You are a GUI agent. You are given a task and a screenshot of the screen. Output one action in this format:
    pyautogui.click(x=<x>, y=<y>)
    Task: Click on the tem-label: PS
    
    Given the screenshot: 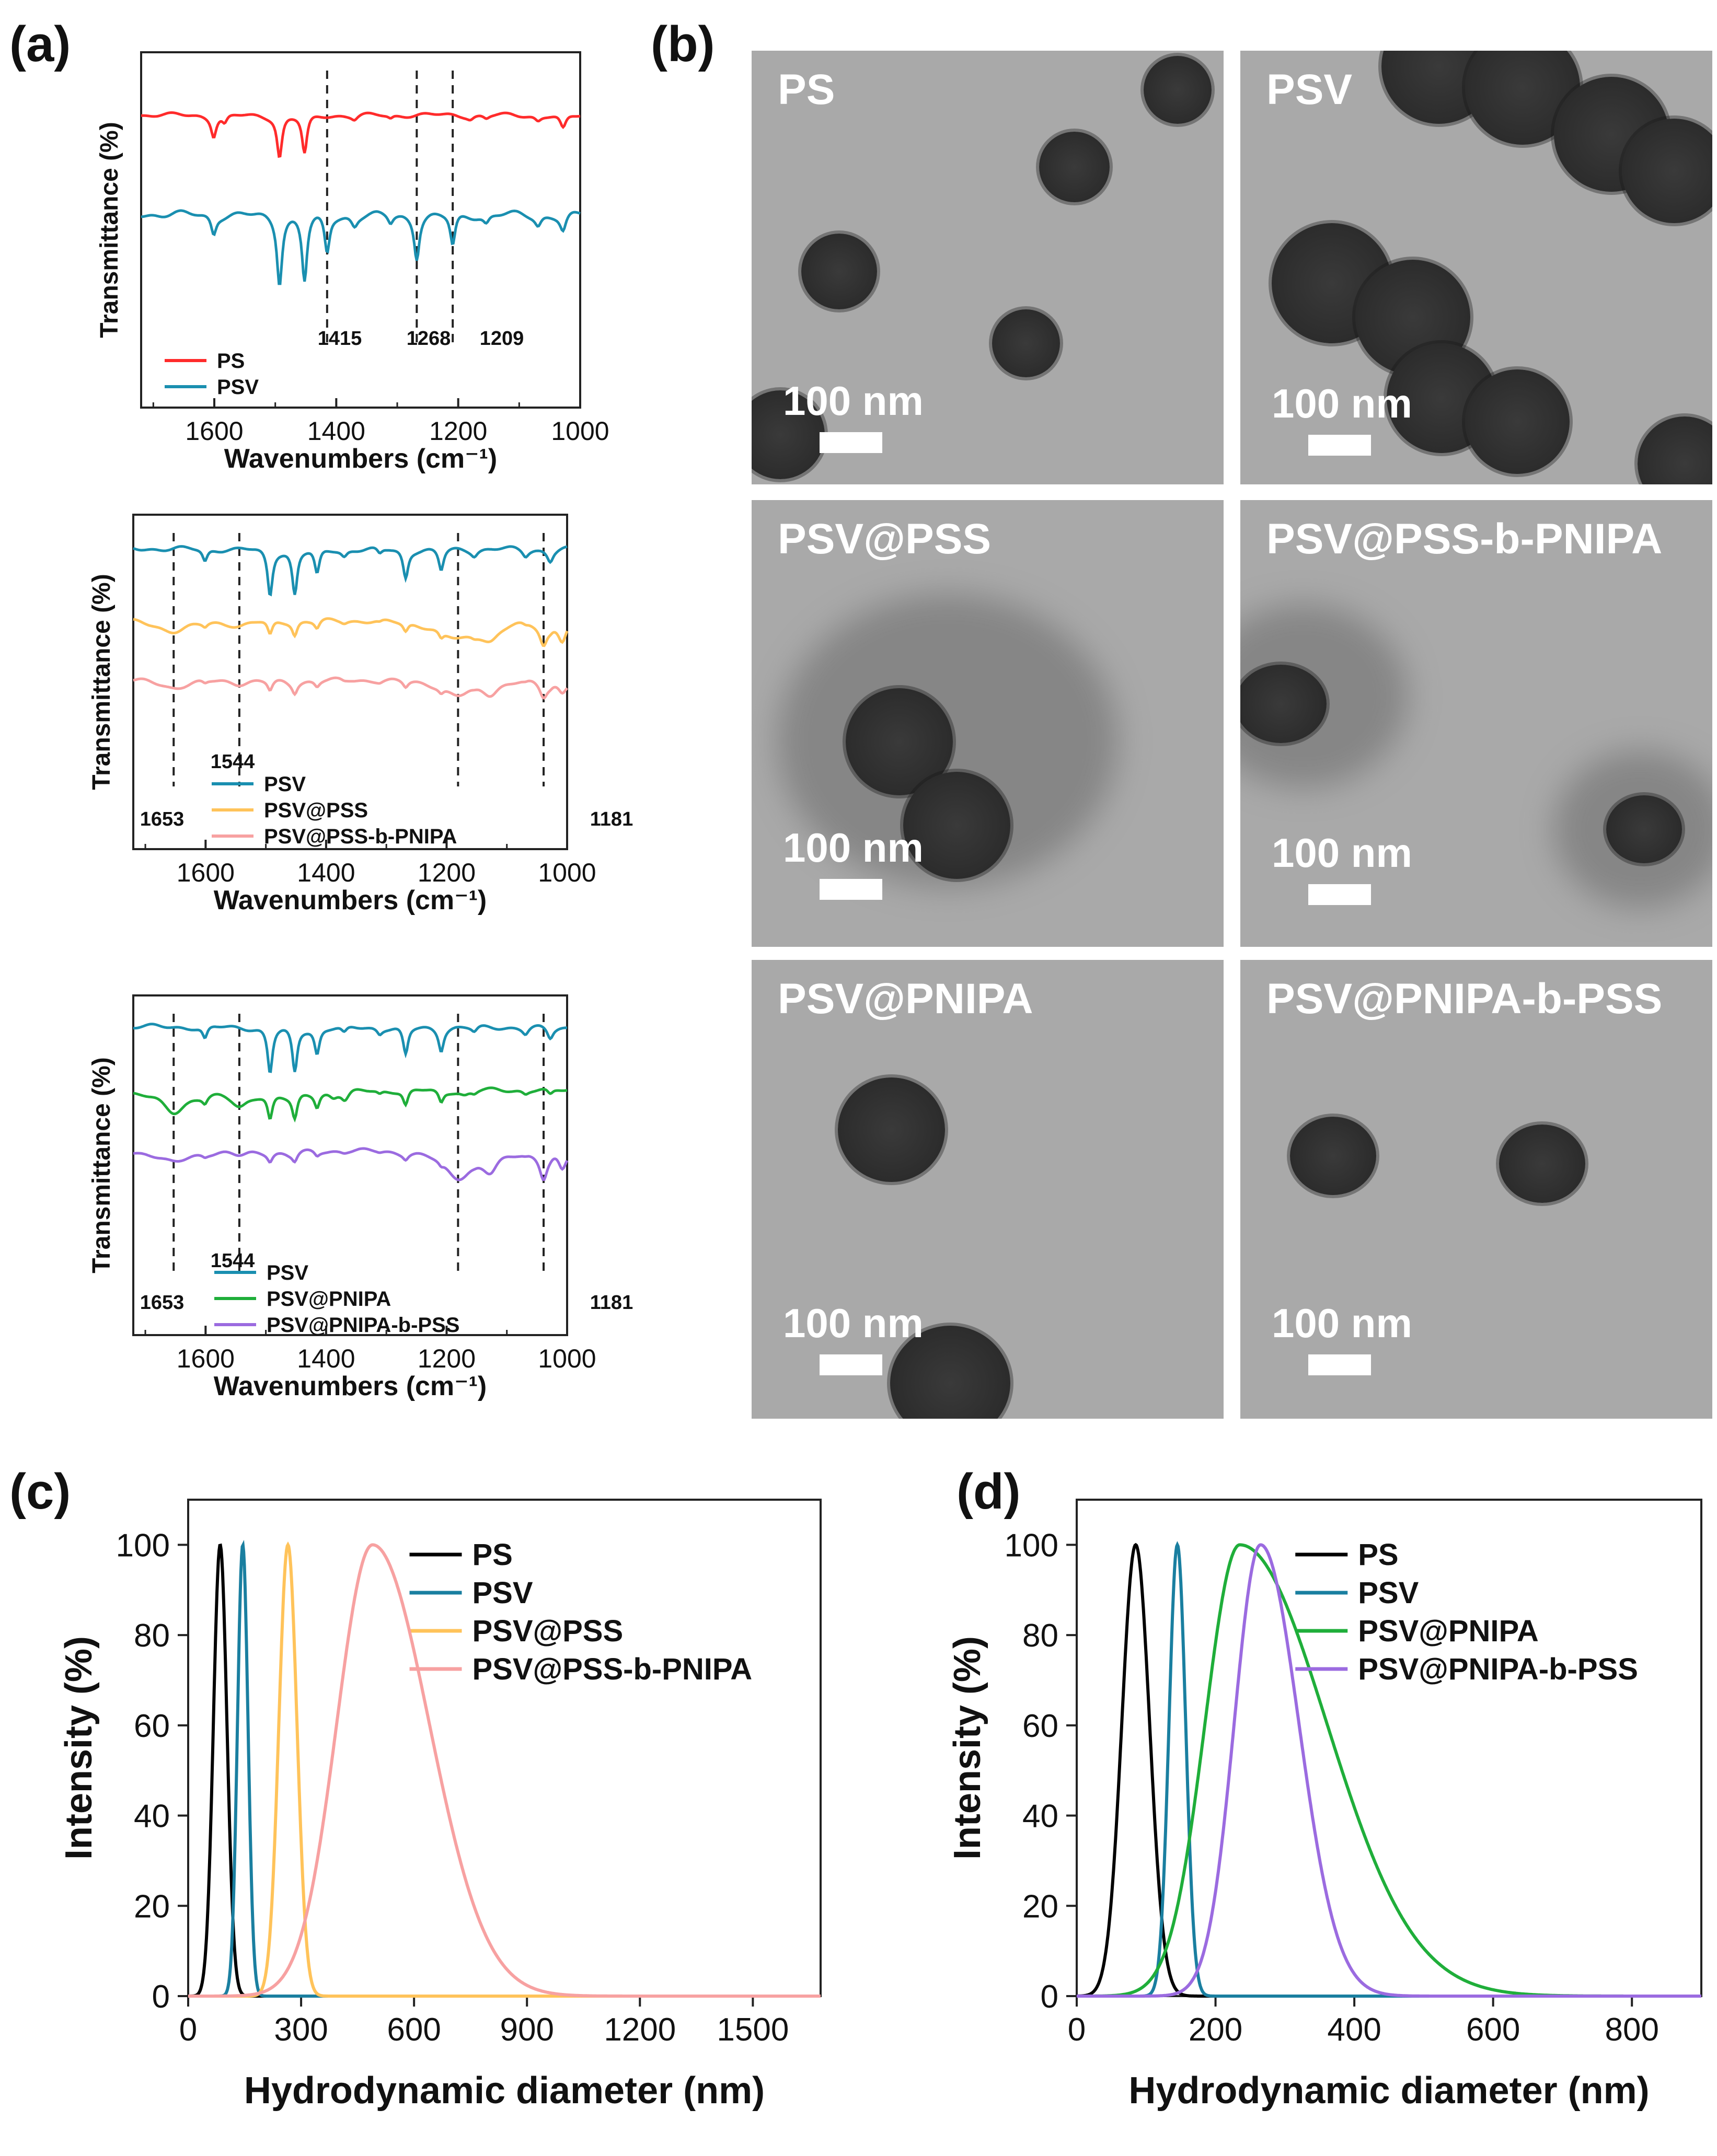 What is the action you would take?
    pyautogui.click(x=807, y=90)
    